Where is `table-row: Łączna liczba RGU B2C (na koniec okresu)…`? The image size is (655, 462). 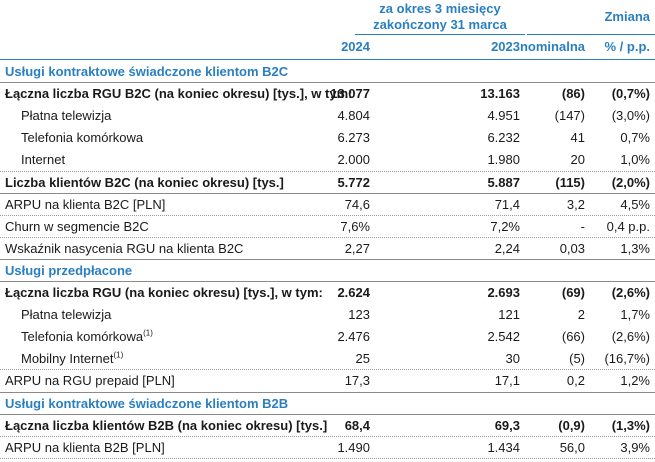 table-row: Łączna liczba RGU B2C (na koniec okresu)… is located at coordinates (327, 94).